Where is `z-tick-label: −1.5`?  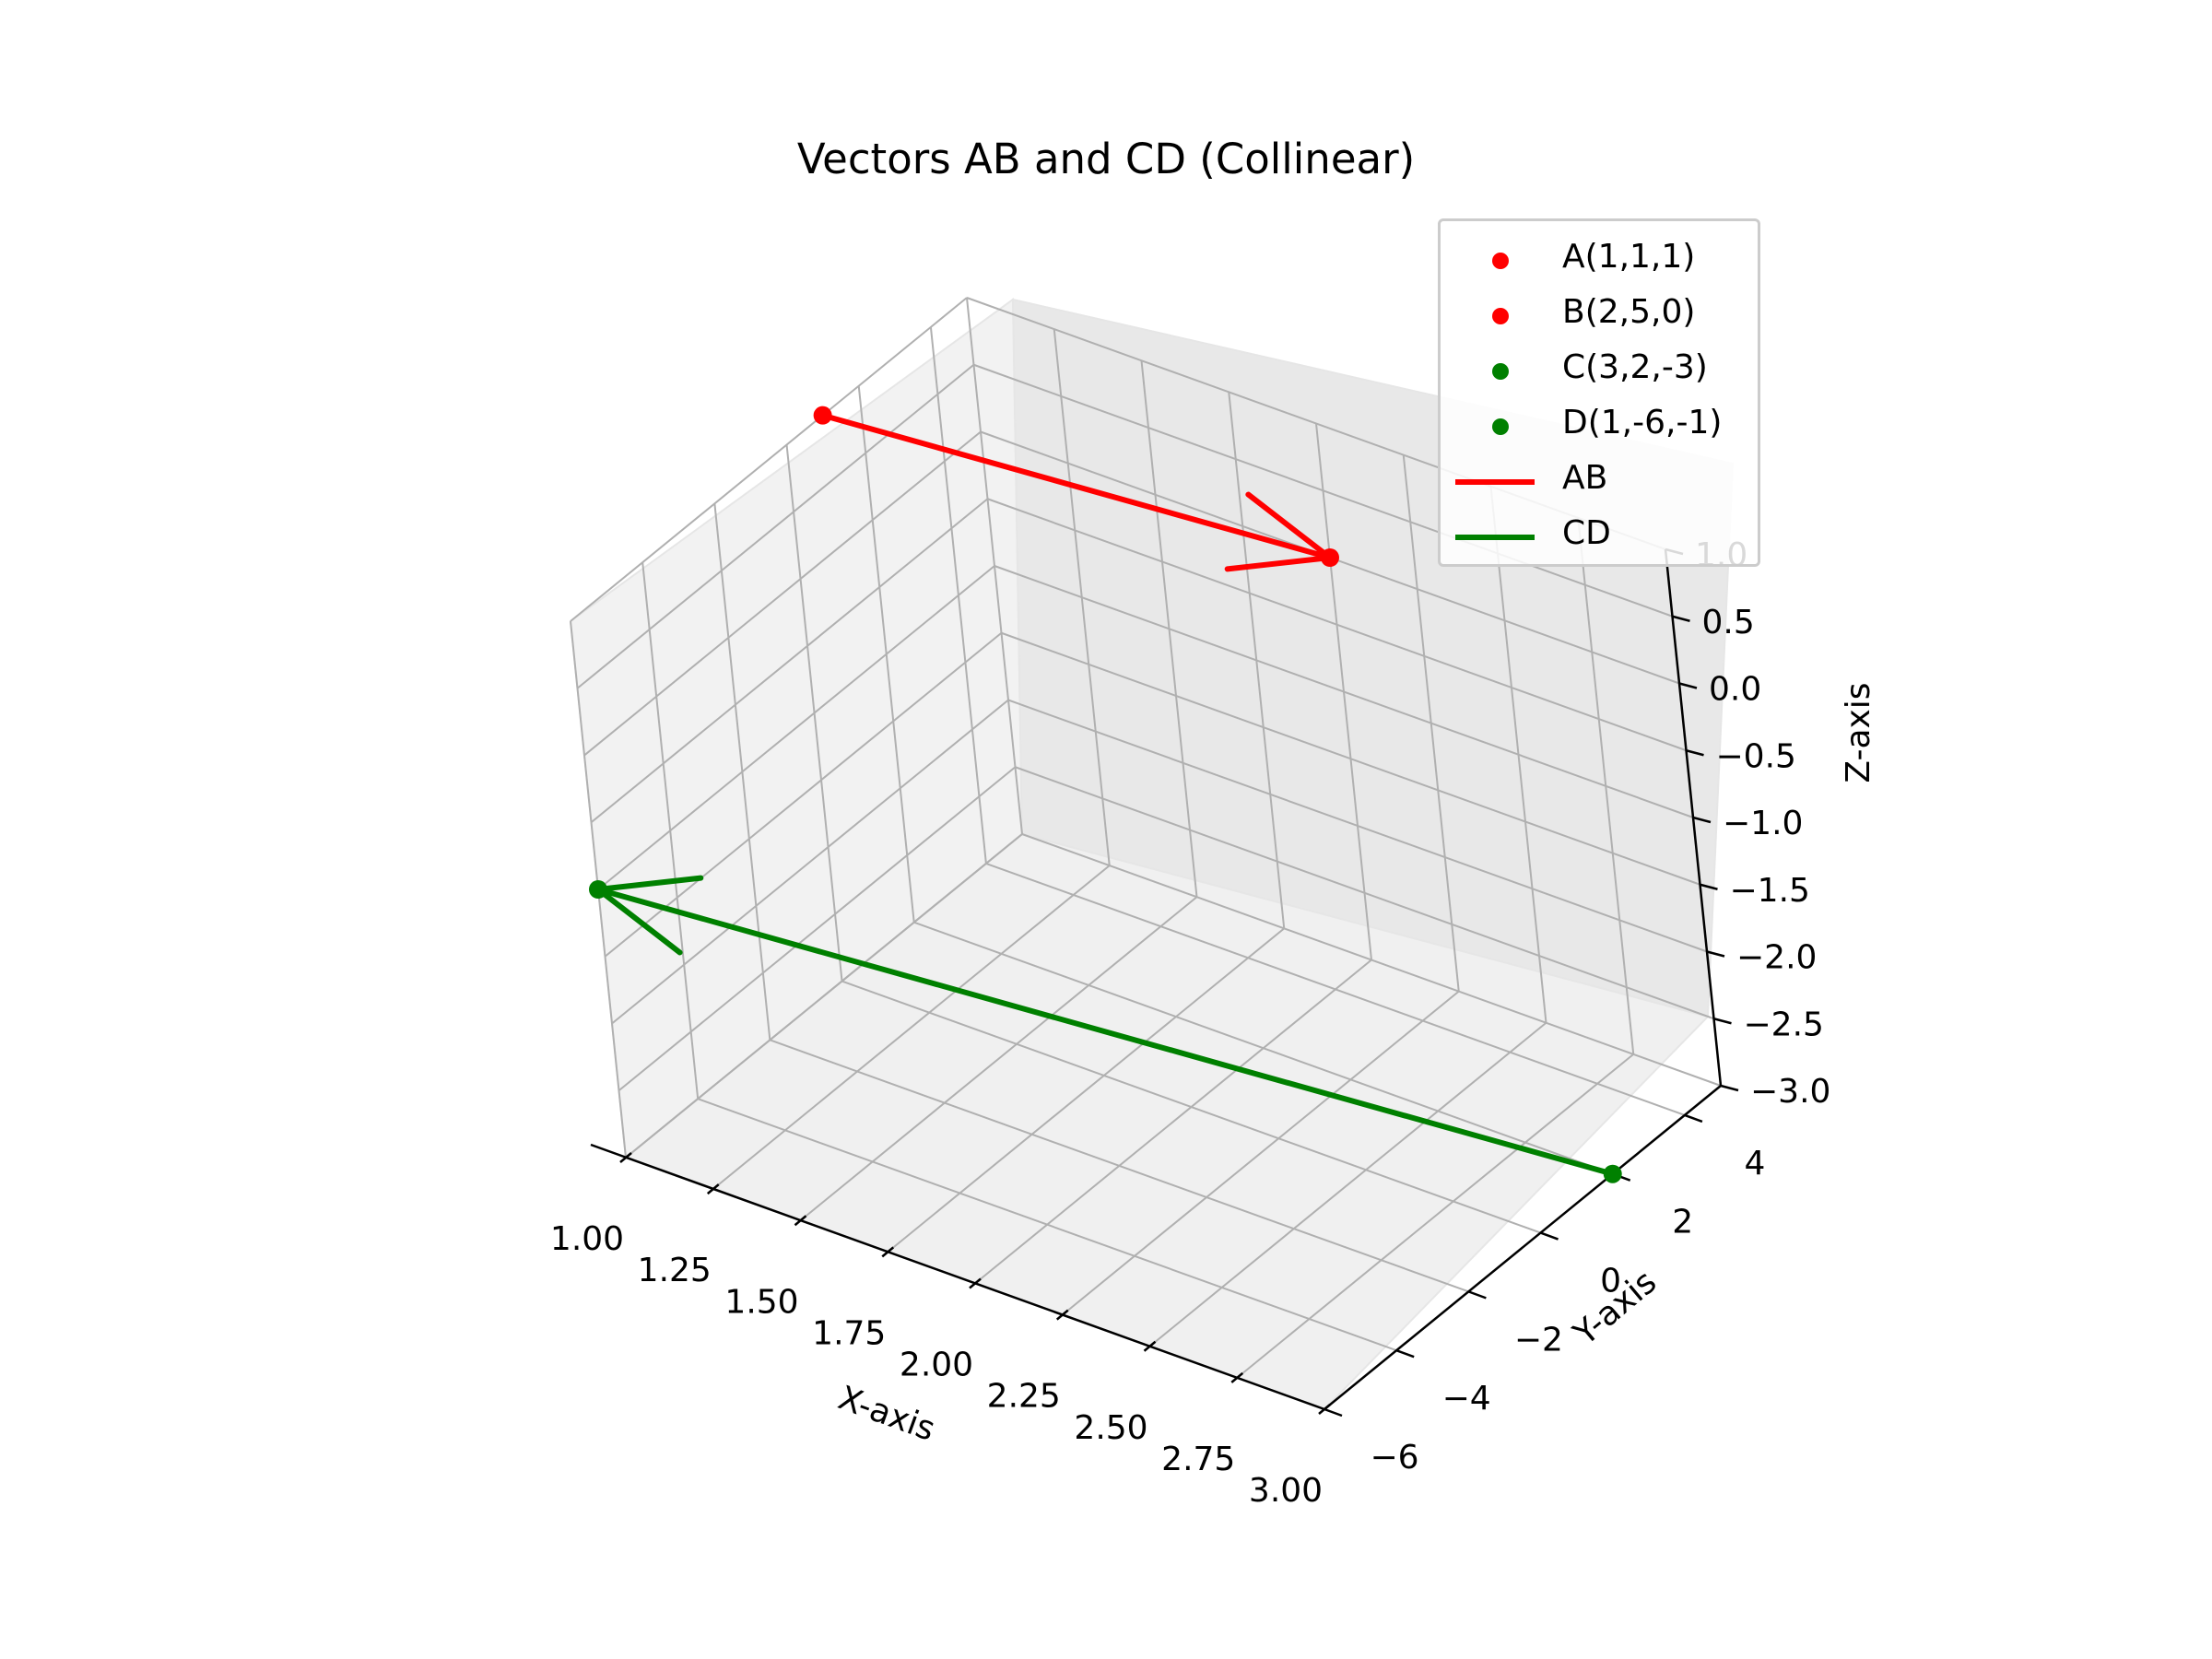 z-tick-label: −1.5 is located at coordinates (1770, 891).